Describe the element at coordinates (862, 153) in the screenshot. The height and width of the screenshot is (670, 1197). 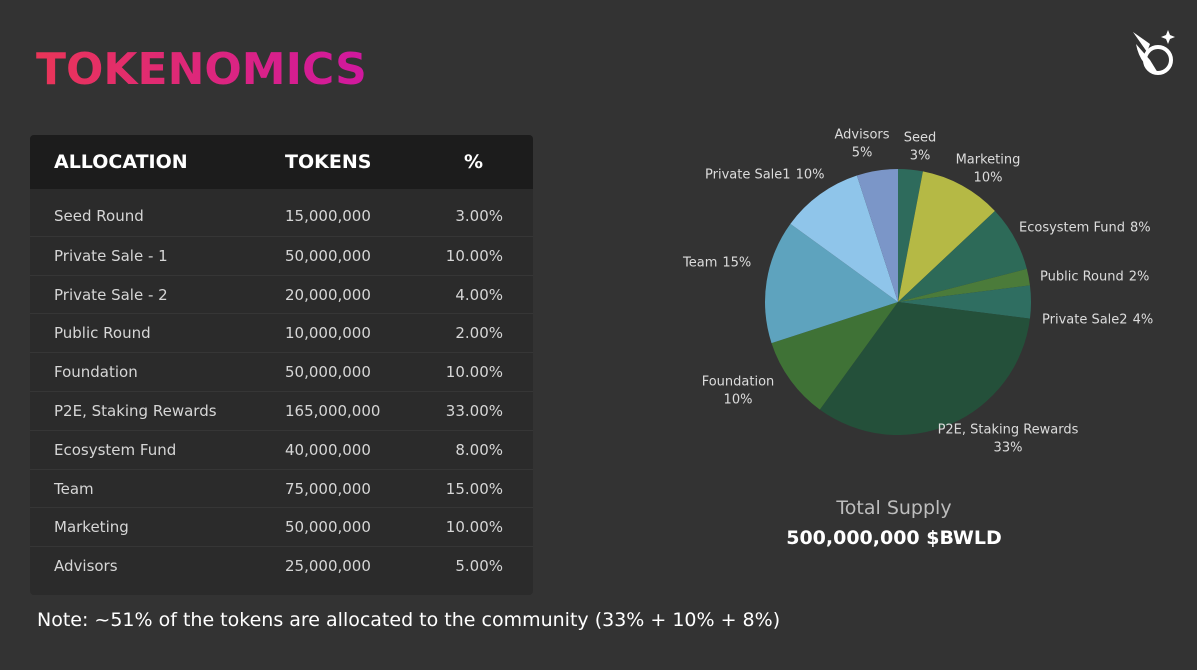
I see `slice-value-label: 5%` at that location.